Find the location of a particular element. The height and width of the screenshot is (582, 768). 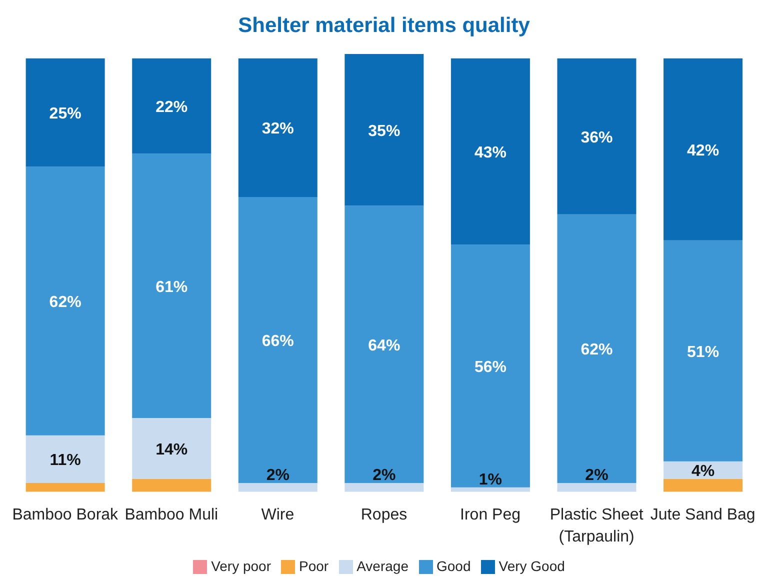

data-label: 64% is located at coordinates (384, 345).